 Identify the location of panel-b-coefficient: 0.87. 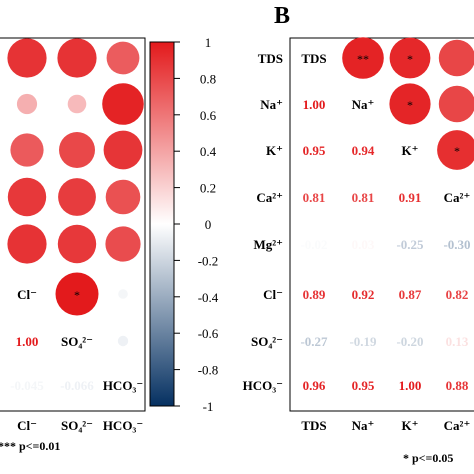
(410, 294).